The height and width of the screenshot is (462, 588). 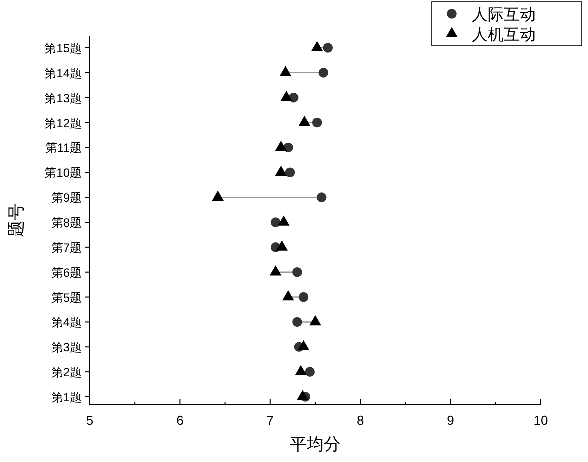 I want to click on y-tick-label: 第5题, so click(x=66, y=297).